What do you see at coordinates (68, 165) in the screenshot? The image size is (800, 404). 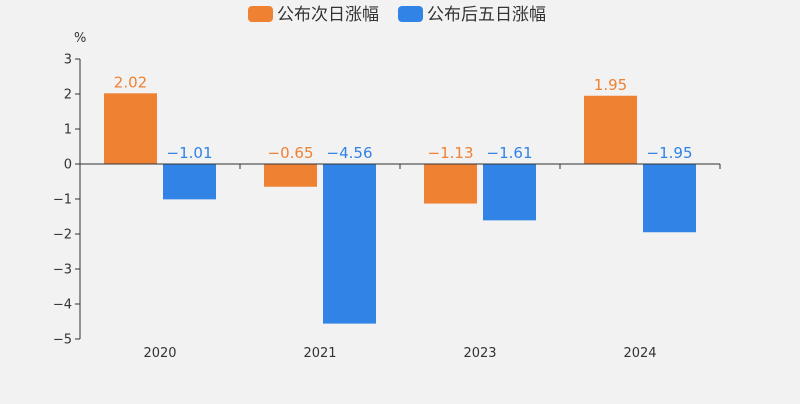 I see `y-tick-label: 0` at bounding box center [68, 165].